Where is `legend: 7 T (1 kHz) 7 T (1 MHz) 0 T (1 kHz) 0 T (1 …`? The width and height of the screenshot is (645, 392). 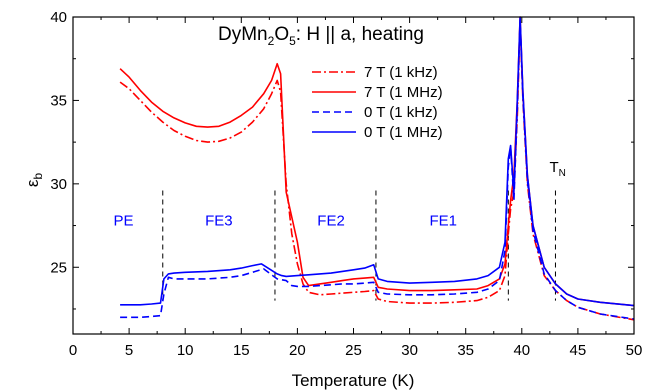
legend: 7 T (1 kHz) 7 T (1 MHz) 0 T (1 kHz) 0 T (1 … is located at coordinates (377, 102).